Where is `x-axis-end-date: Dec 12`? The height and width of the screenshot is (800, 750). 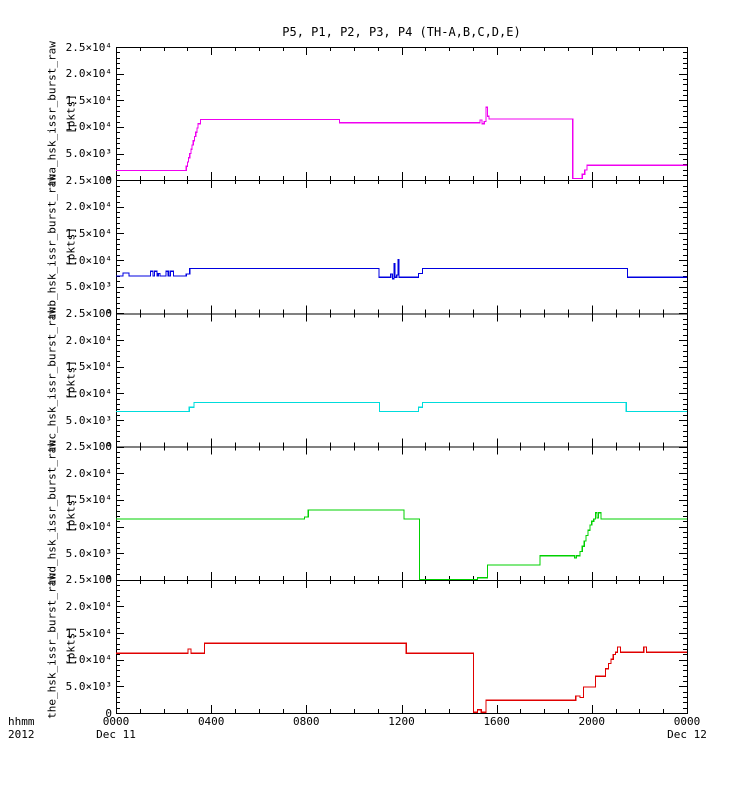 x-axis-end-date: Dec 12 is located at coordinates (687, 734).